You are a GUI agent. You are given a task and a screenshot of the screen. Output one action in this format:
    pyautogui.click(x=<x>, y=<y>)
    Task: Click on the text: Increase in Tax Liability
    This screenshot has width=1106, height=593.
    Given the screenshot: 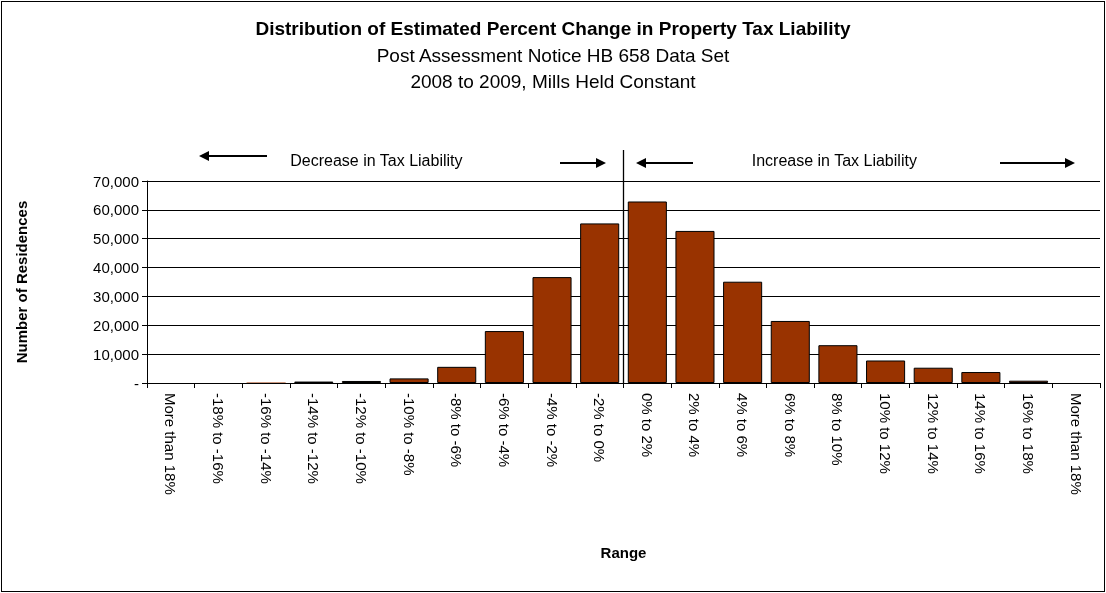 What is the action you would take?
    pyautogui.click(x=834, y=160)
    